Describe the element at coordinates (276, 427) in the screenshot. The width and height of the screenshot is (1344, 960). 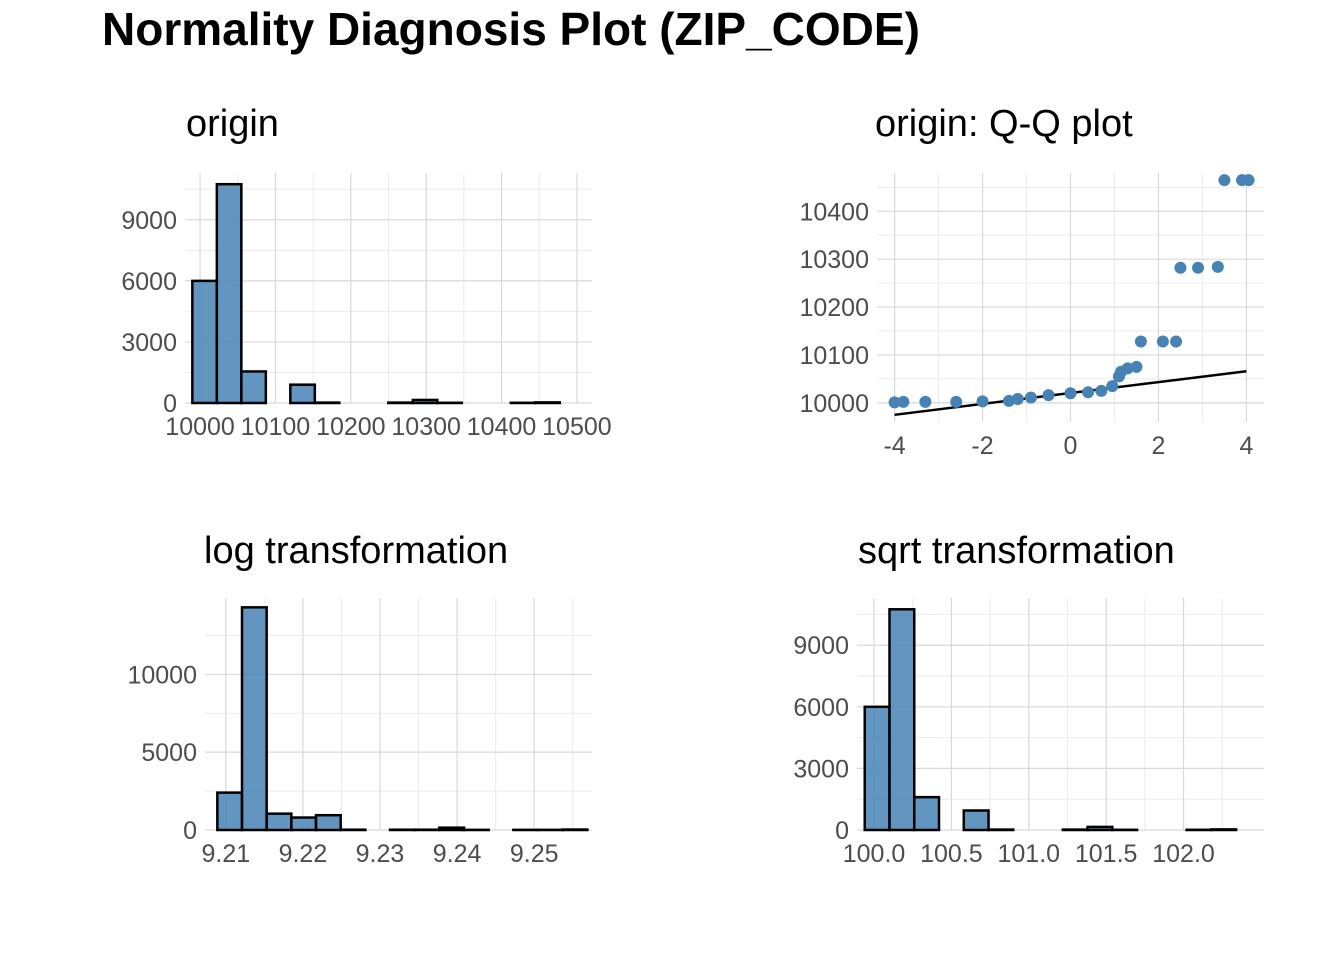
I see `x-tick-label: 10100` at that location.